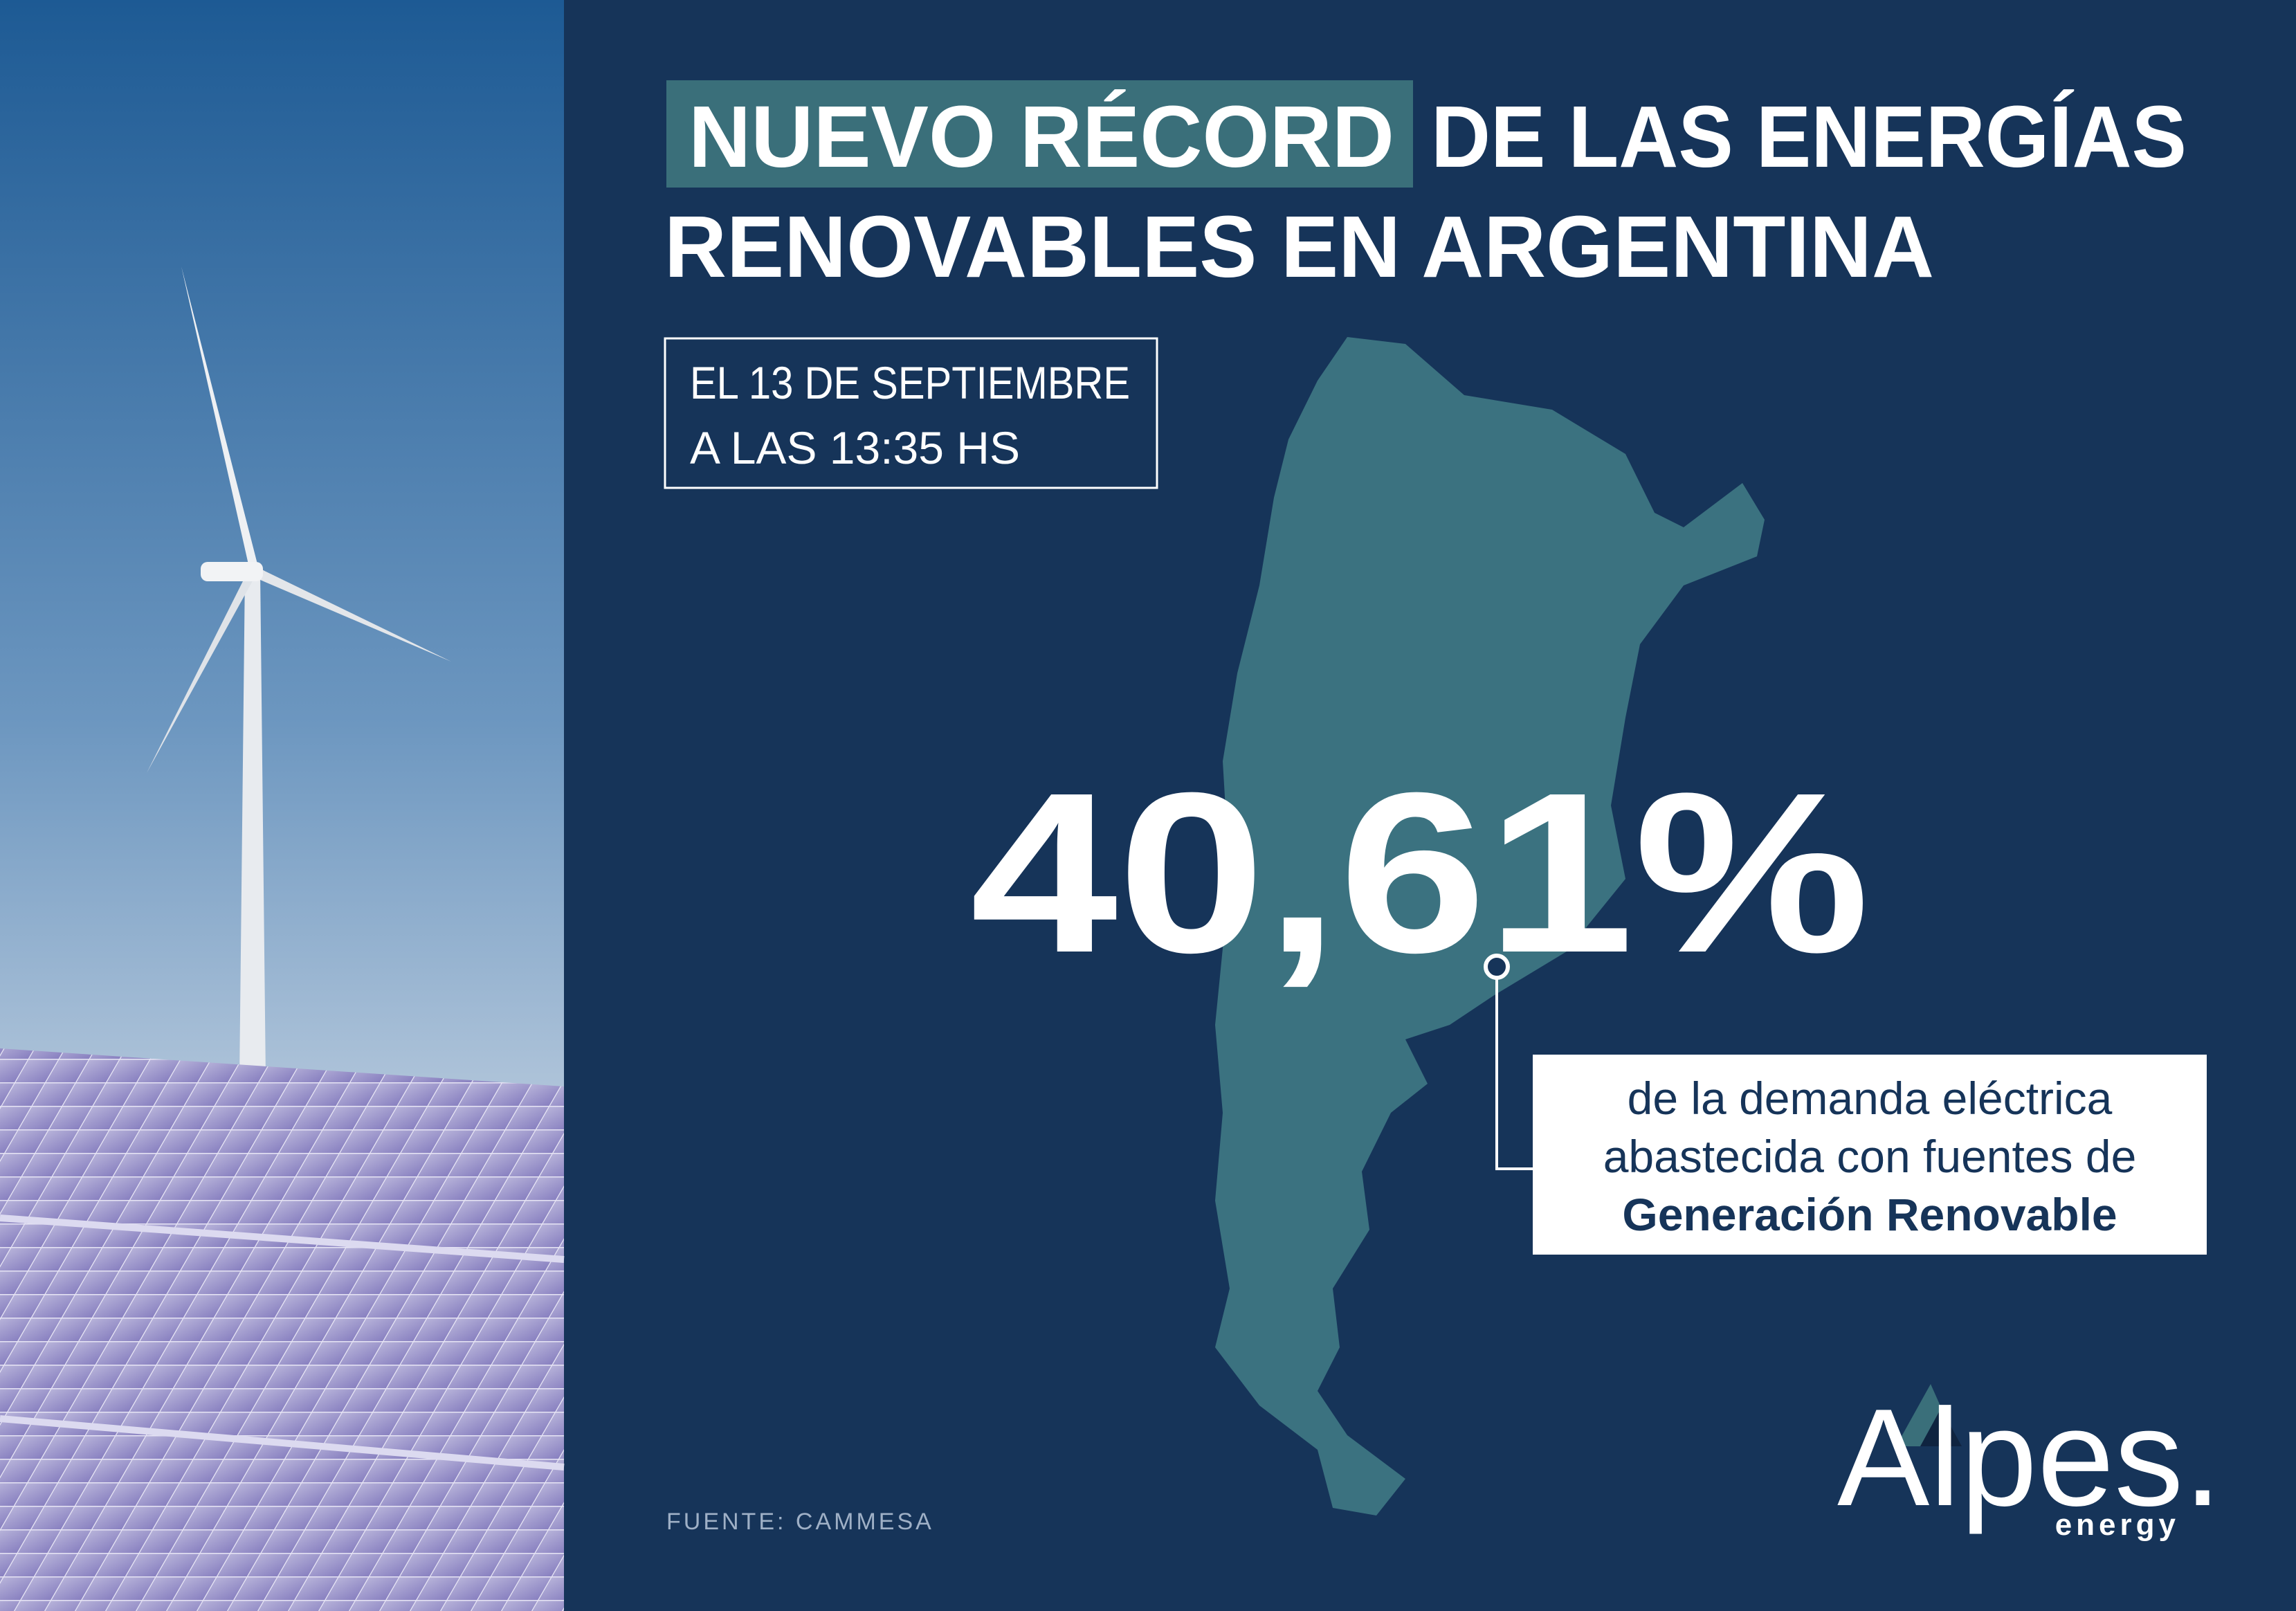 The width and height of the screenshot is (2296, 1611). I want to click on solar-panels, so click(282, 1329).